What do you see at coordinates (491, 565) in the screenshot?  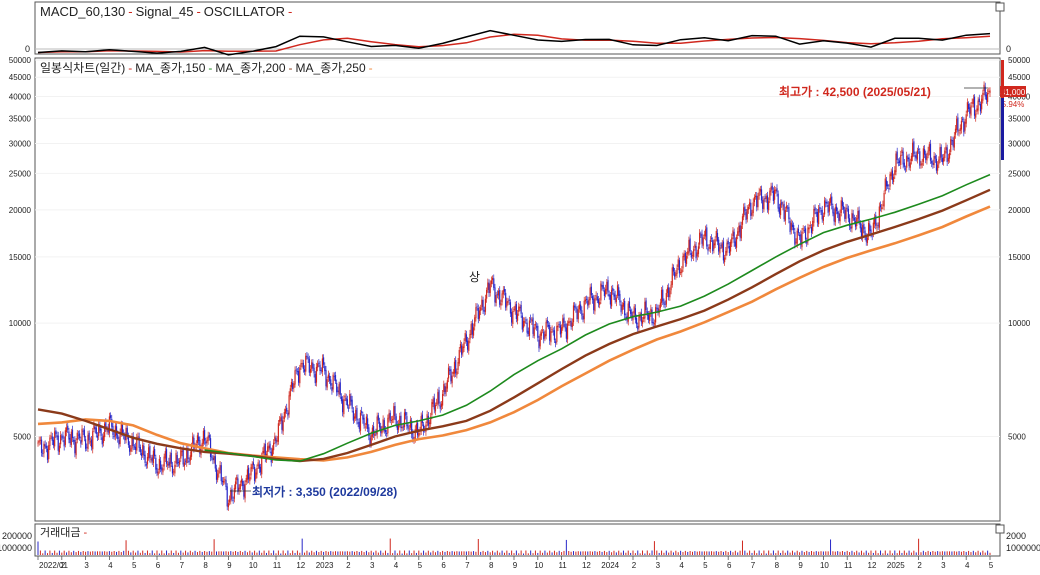 I see `x-tick-label: 8` at bounding box center [491, 565].